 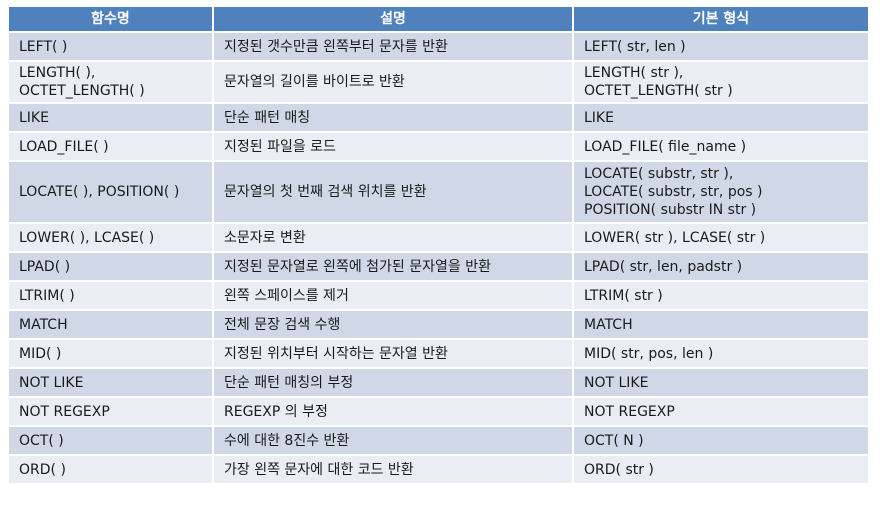 I want to click on syntax-cell: LOAD_FILE( file_name ), so click(x=721, y=146).